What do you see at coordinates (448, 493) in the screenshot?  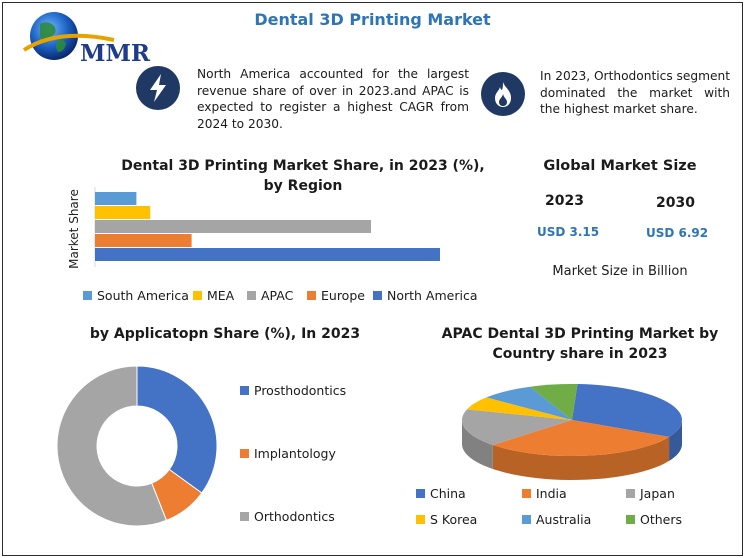 I see `legend-label: China` at bounding box center [448, 493].